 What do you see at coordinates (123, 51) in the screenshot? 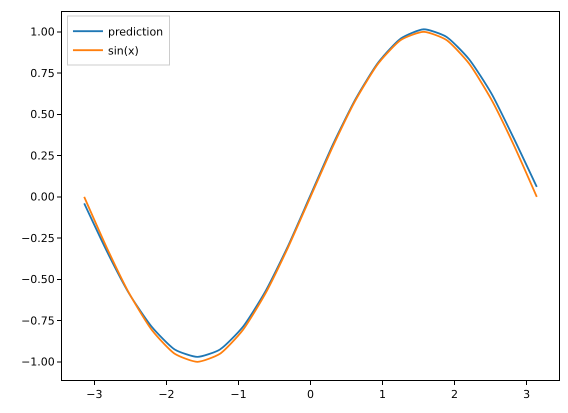
I see `legend-label: sin(x)` at bounding box center [123, 51].